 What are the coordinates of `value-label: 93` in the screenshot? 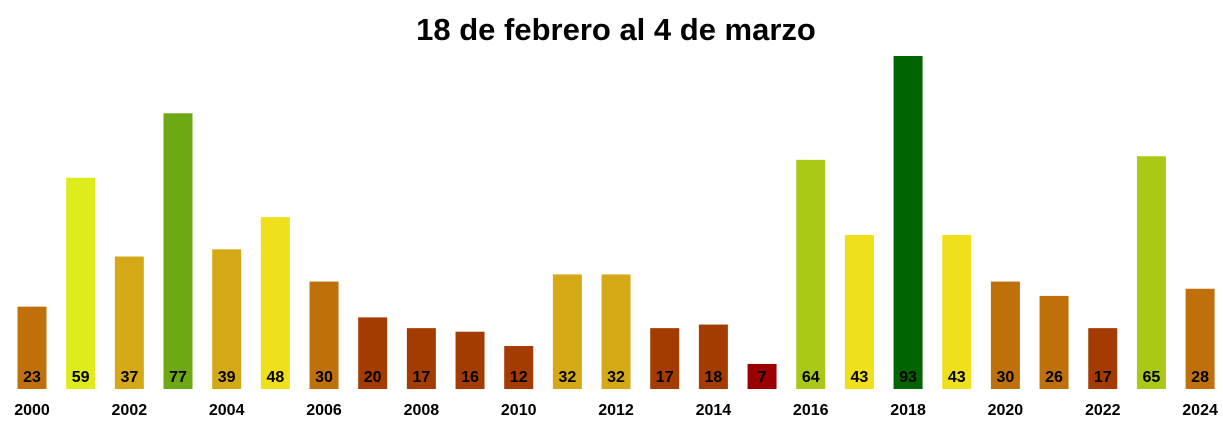 It's located at (908, 377).